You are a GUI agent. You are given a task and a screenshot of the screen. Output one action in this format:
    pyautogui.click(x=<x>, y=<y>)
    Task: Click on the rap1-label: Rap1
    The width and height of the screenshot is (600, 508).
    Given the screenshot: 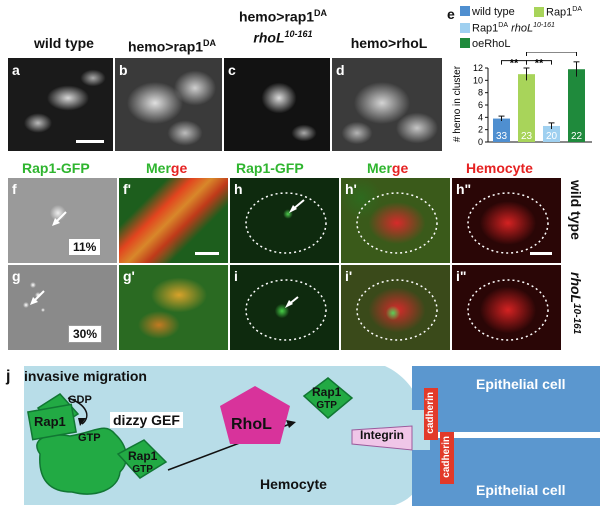 What is the action you would take?
    pyautogui.click(x=50, y=421)
    